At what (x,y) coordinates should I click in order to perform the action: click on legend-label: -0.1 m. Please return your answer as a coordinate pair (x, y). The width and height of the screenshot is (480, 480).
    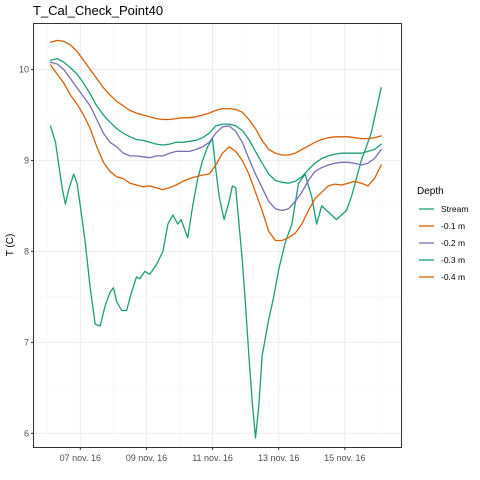
    Looking at the image, I should click on (453, 226).